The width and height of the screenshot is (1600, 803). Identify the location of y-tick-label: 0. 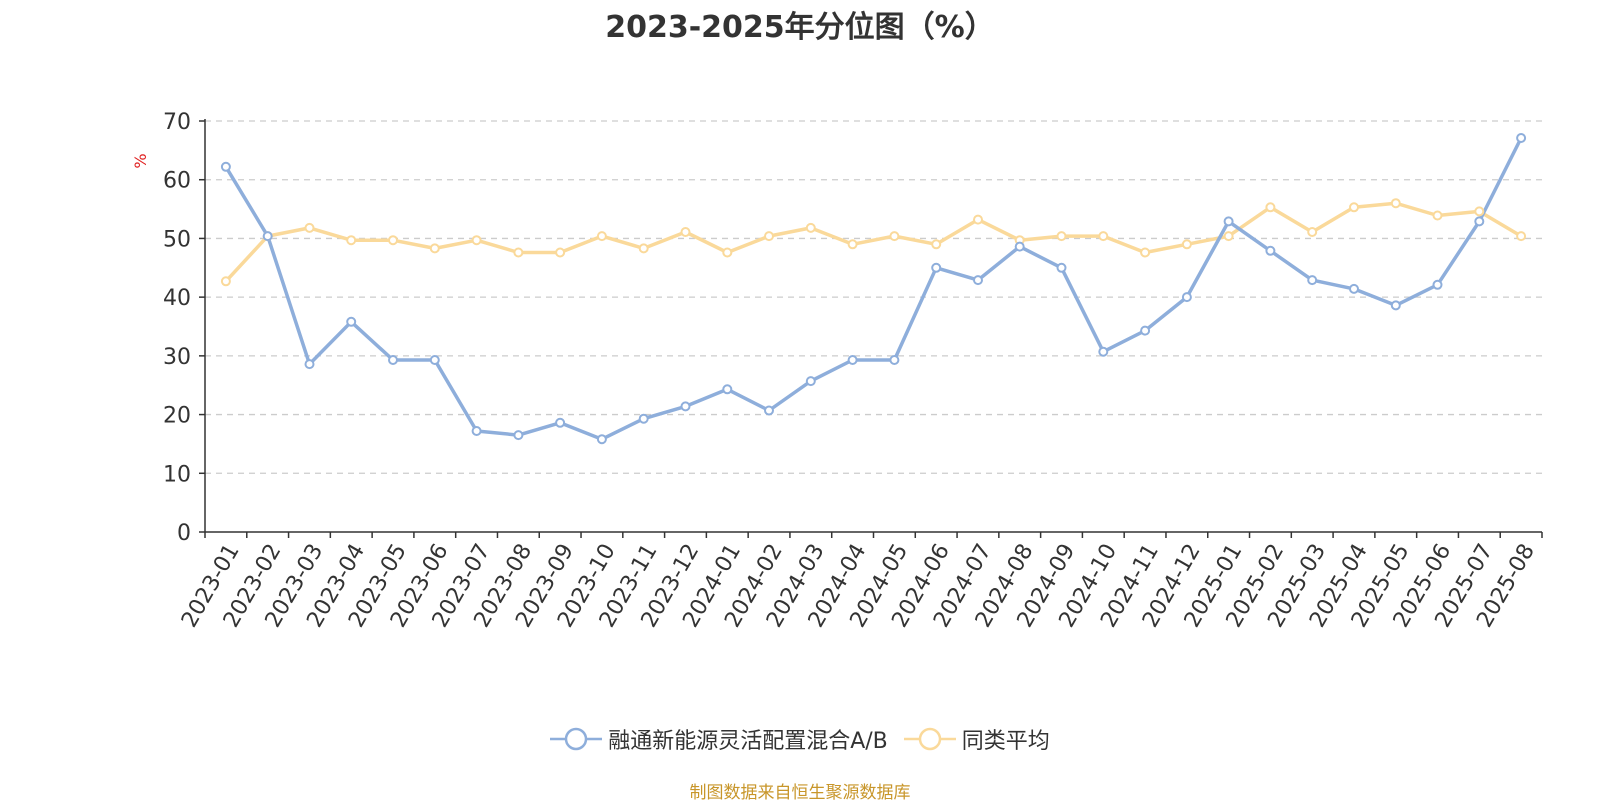
(184, 533).